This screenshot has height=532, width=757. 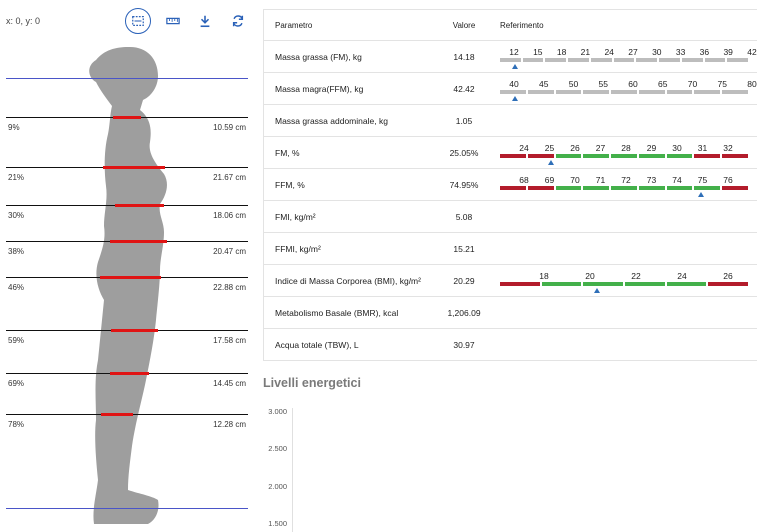 I want to click on level-circumference: 18.06 cm, so click(x=229, y=215).